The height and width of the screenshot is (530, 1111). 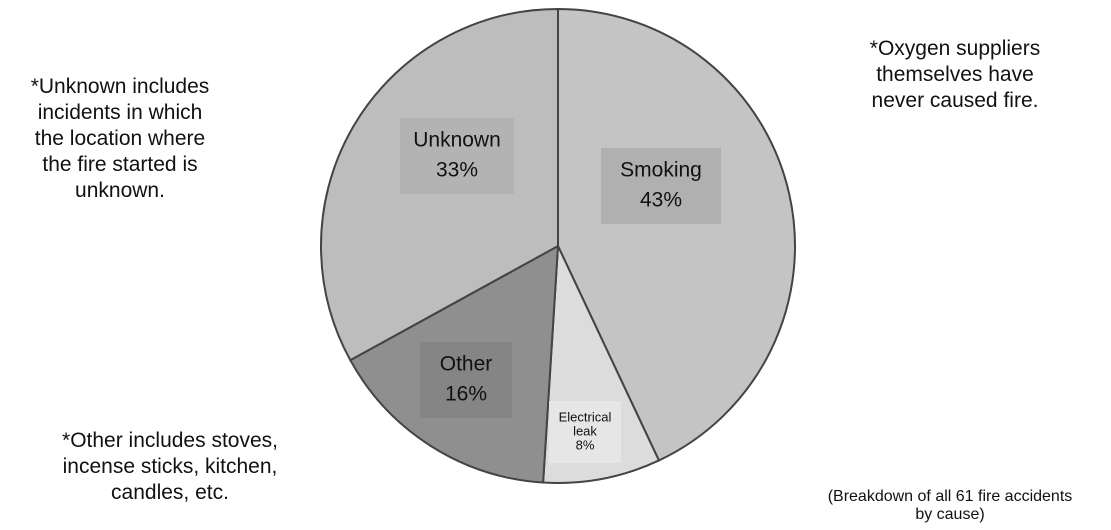 I want to click on pie-slice-percent: 43%, so click(x=661, y=200).